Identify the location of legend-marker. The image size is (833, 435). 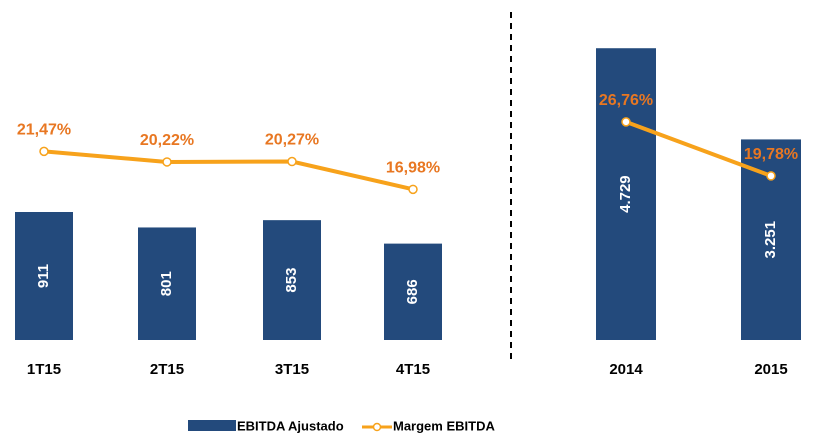
(377, 427).